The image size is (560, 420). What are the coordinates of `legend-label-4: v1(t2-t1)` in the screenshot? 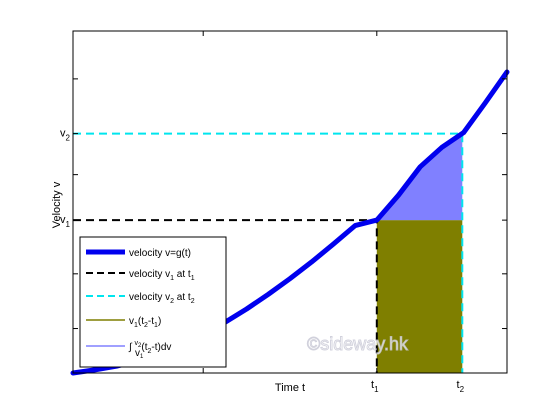 It's located at (145, 322).